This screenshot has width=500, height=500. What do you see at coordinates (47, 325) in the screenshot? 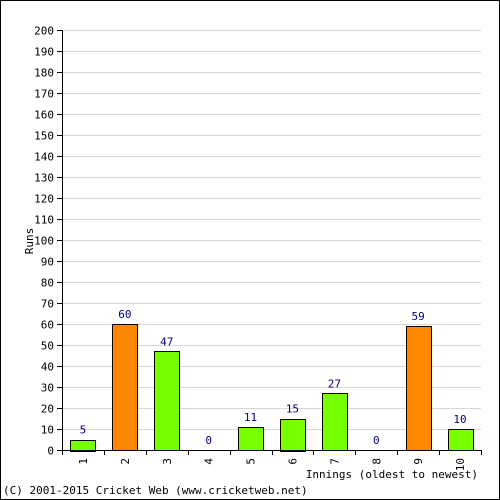
I see `y-tick-label: 60` at bounding box center [47, 325].